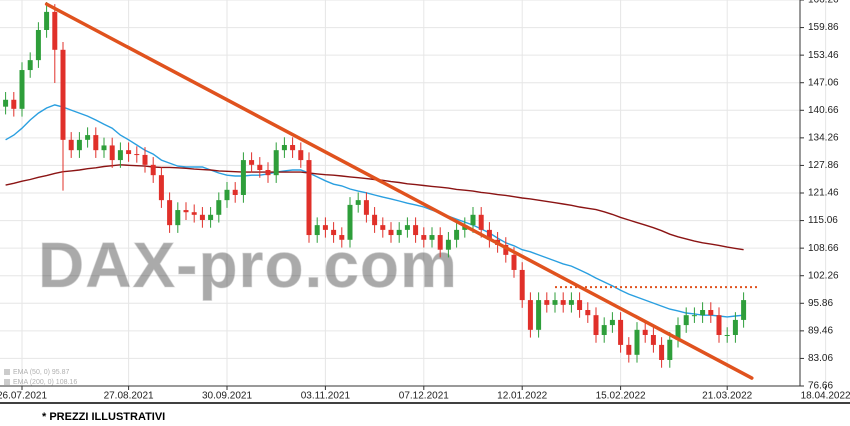  I want to click on legend-label: EMA (50, 0) 95.87, so click(41, 372).